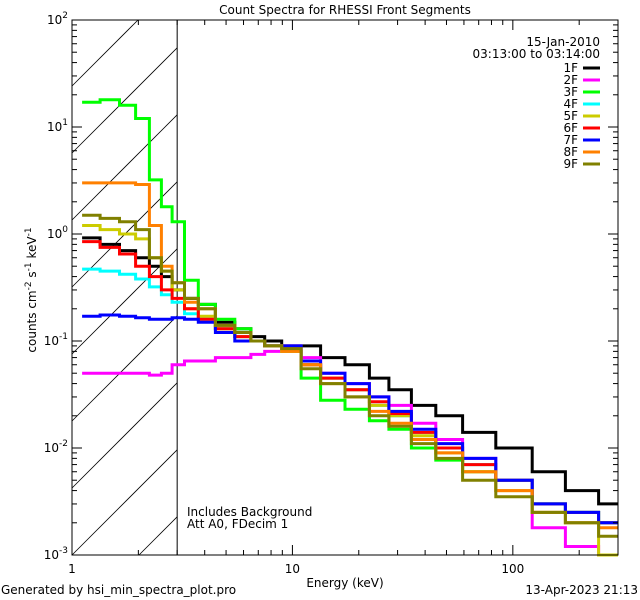 The height and width of the screenshot is (600, 640). I want to click on annotation-background: Includes Background, so click(249, 512).